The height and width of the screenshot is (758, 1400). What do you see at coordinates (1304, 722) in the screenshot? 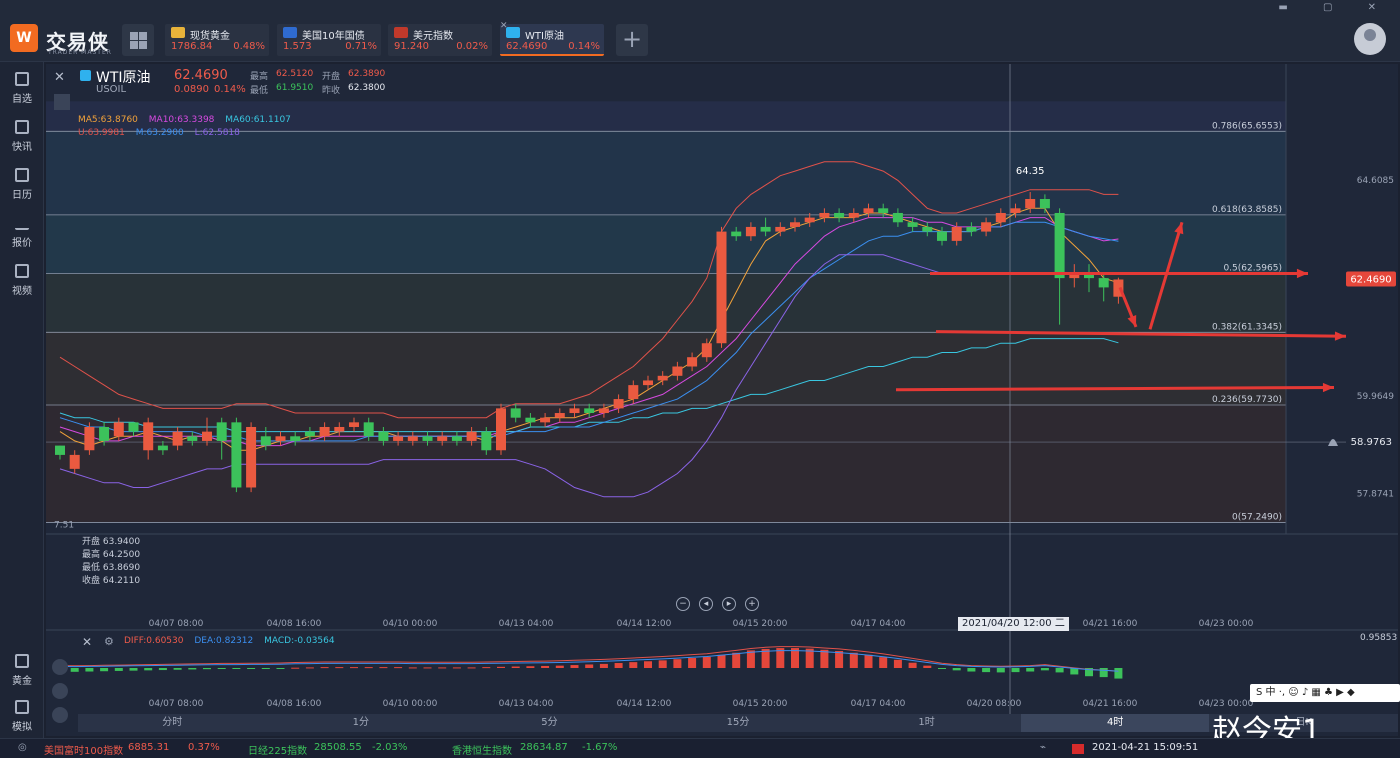
I see `period-tab: 日K` at bounding box center [1304, 722].